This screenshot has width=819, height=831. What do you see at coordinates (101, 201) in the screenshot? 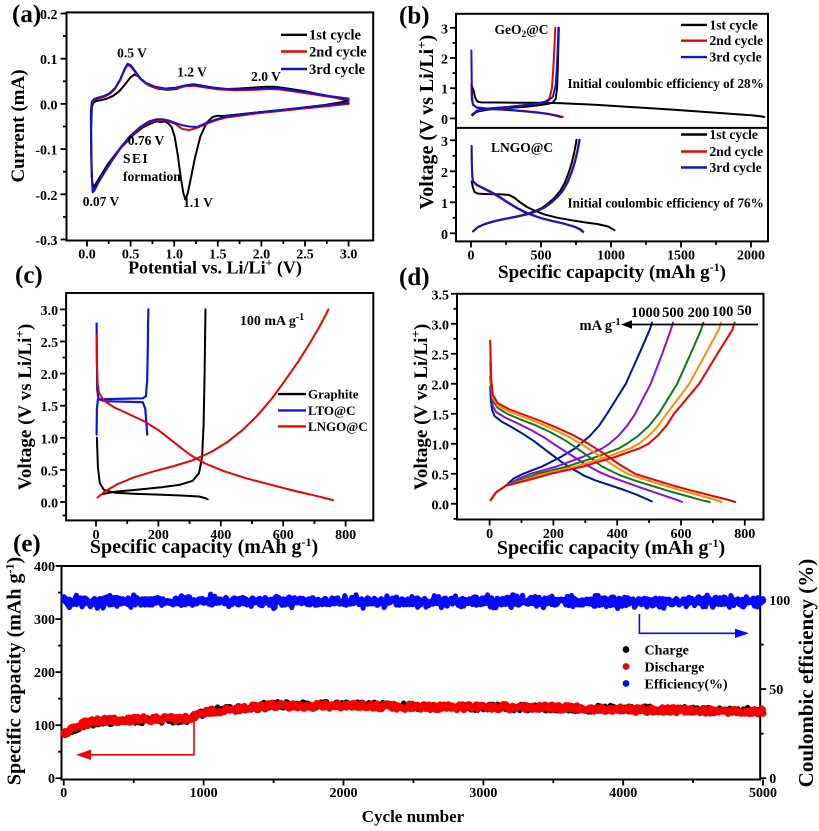
I see `svg-text: 0.07 V` at bounding box center [101, 201].